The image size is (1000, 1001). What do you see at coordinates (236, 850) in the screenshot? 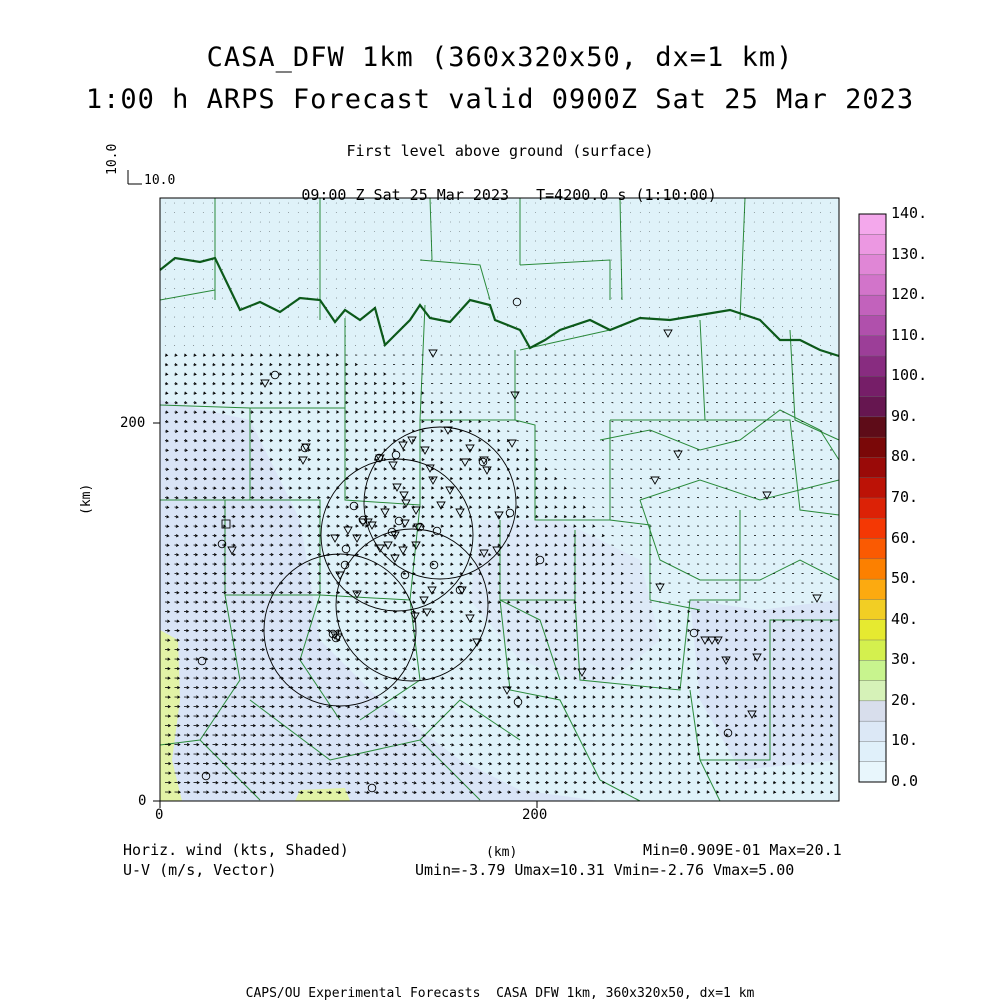
I see `footer-left1: Horiz. wind (kts, Shaded)` at bounding box center [236, 850].